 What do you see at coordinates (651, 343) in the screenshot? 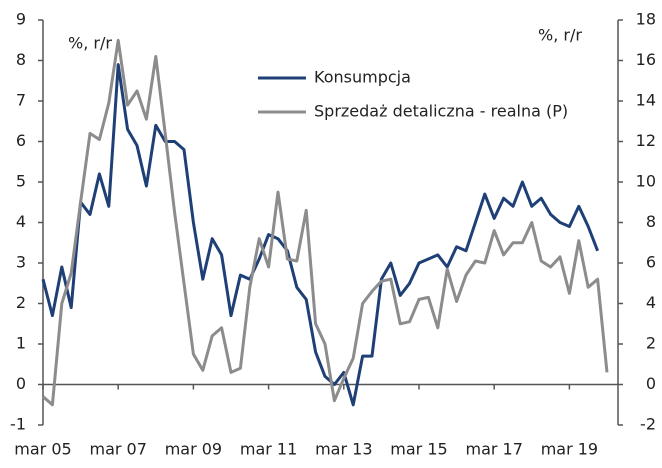
I see `y2-tick-label: 2` at bounding box center [651, 343].